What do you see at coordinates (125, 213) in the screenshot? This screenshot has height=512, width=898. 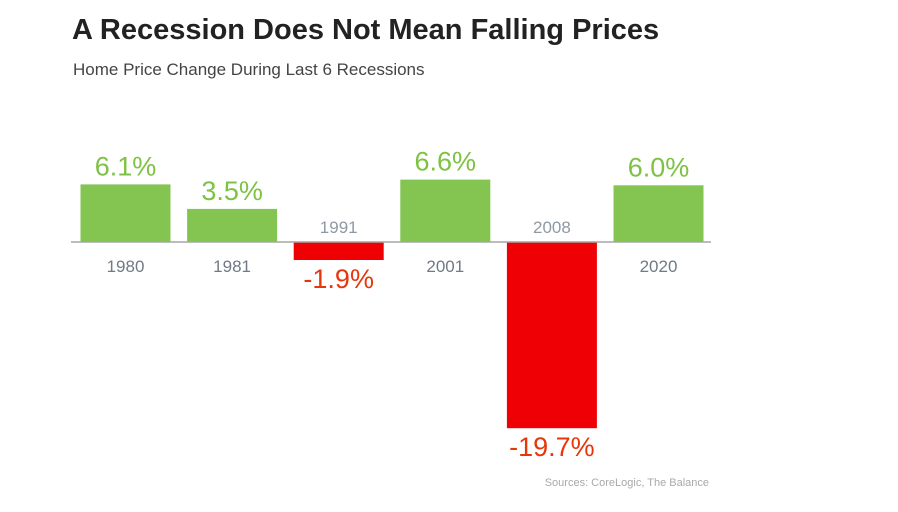 I see `bar-1980` at bounding box center [125, 213].